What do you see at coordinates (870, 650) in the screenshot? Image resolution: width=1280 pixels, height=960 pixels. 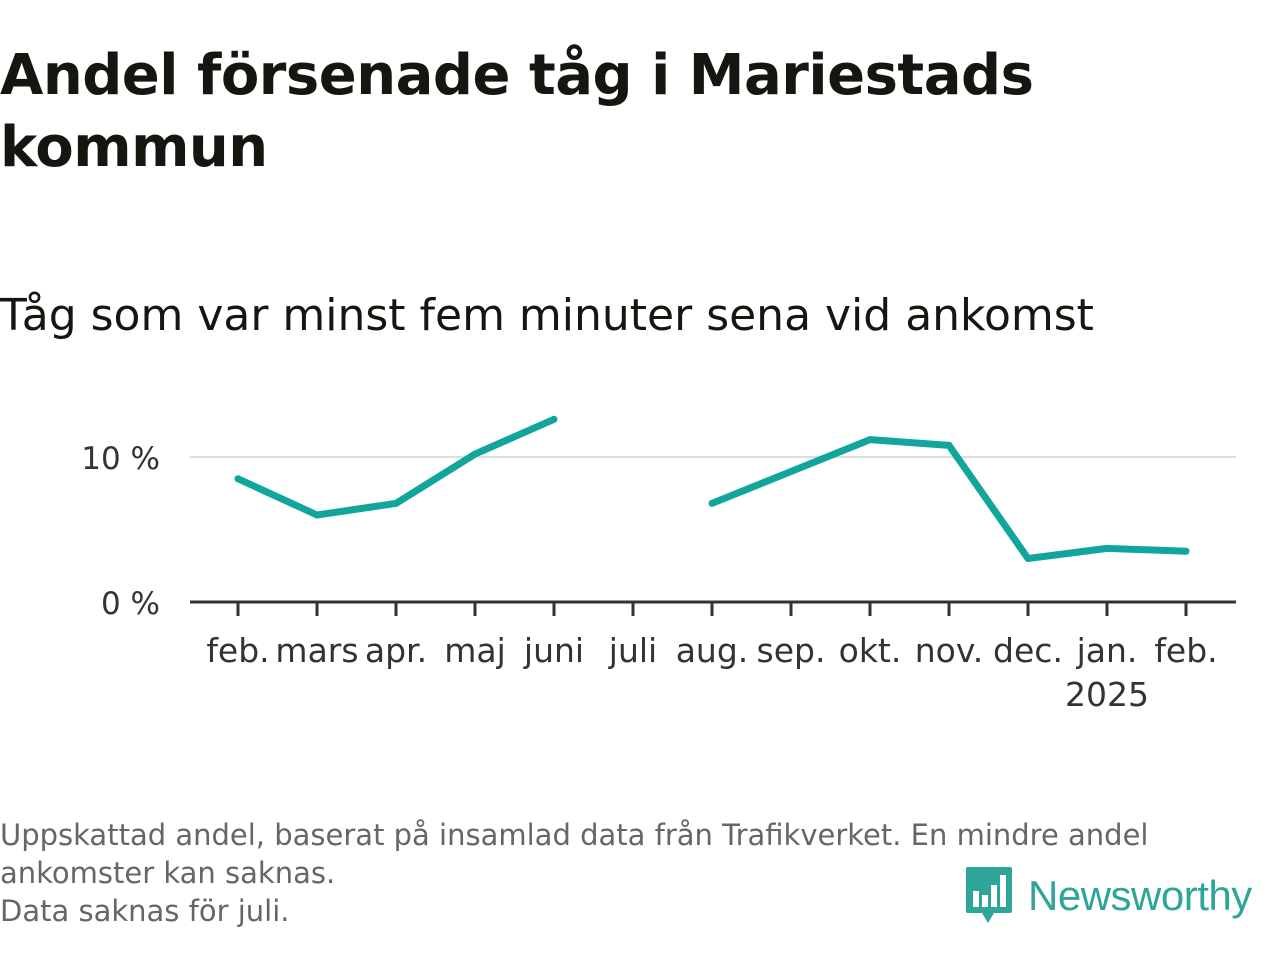 I see `x-tick-label: okt.` at bounding box center [870, 650].